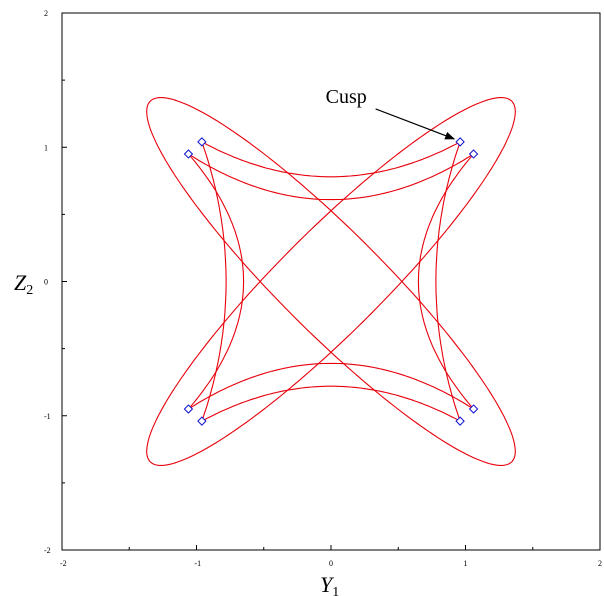  I want to click on x-tick-label-0: -2, so click(63, 563).